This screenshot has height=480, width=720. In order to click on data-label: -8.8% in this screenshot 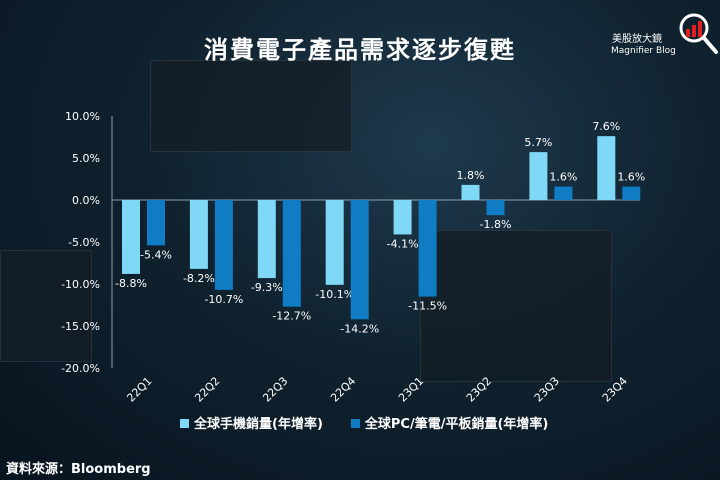, I will do `click(131, 283)`.